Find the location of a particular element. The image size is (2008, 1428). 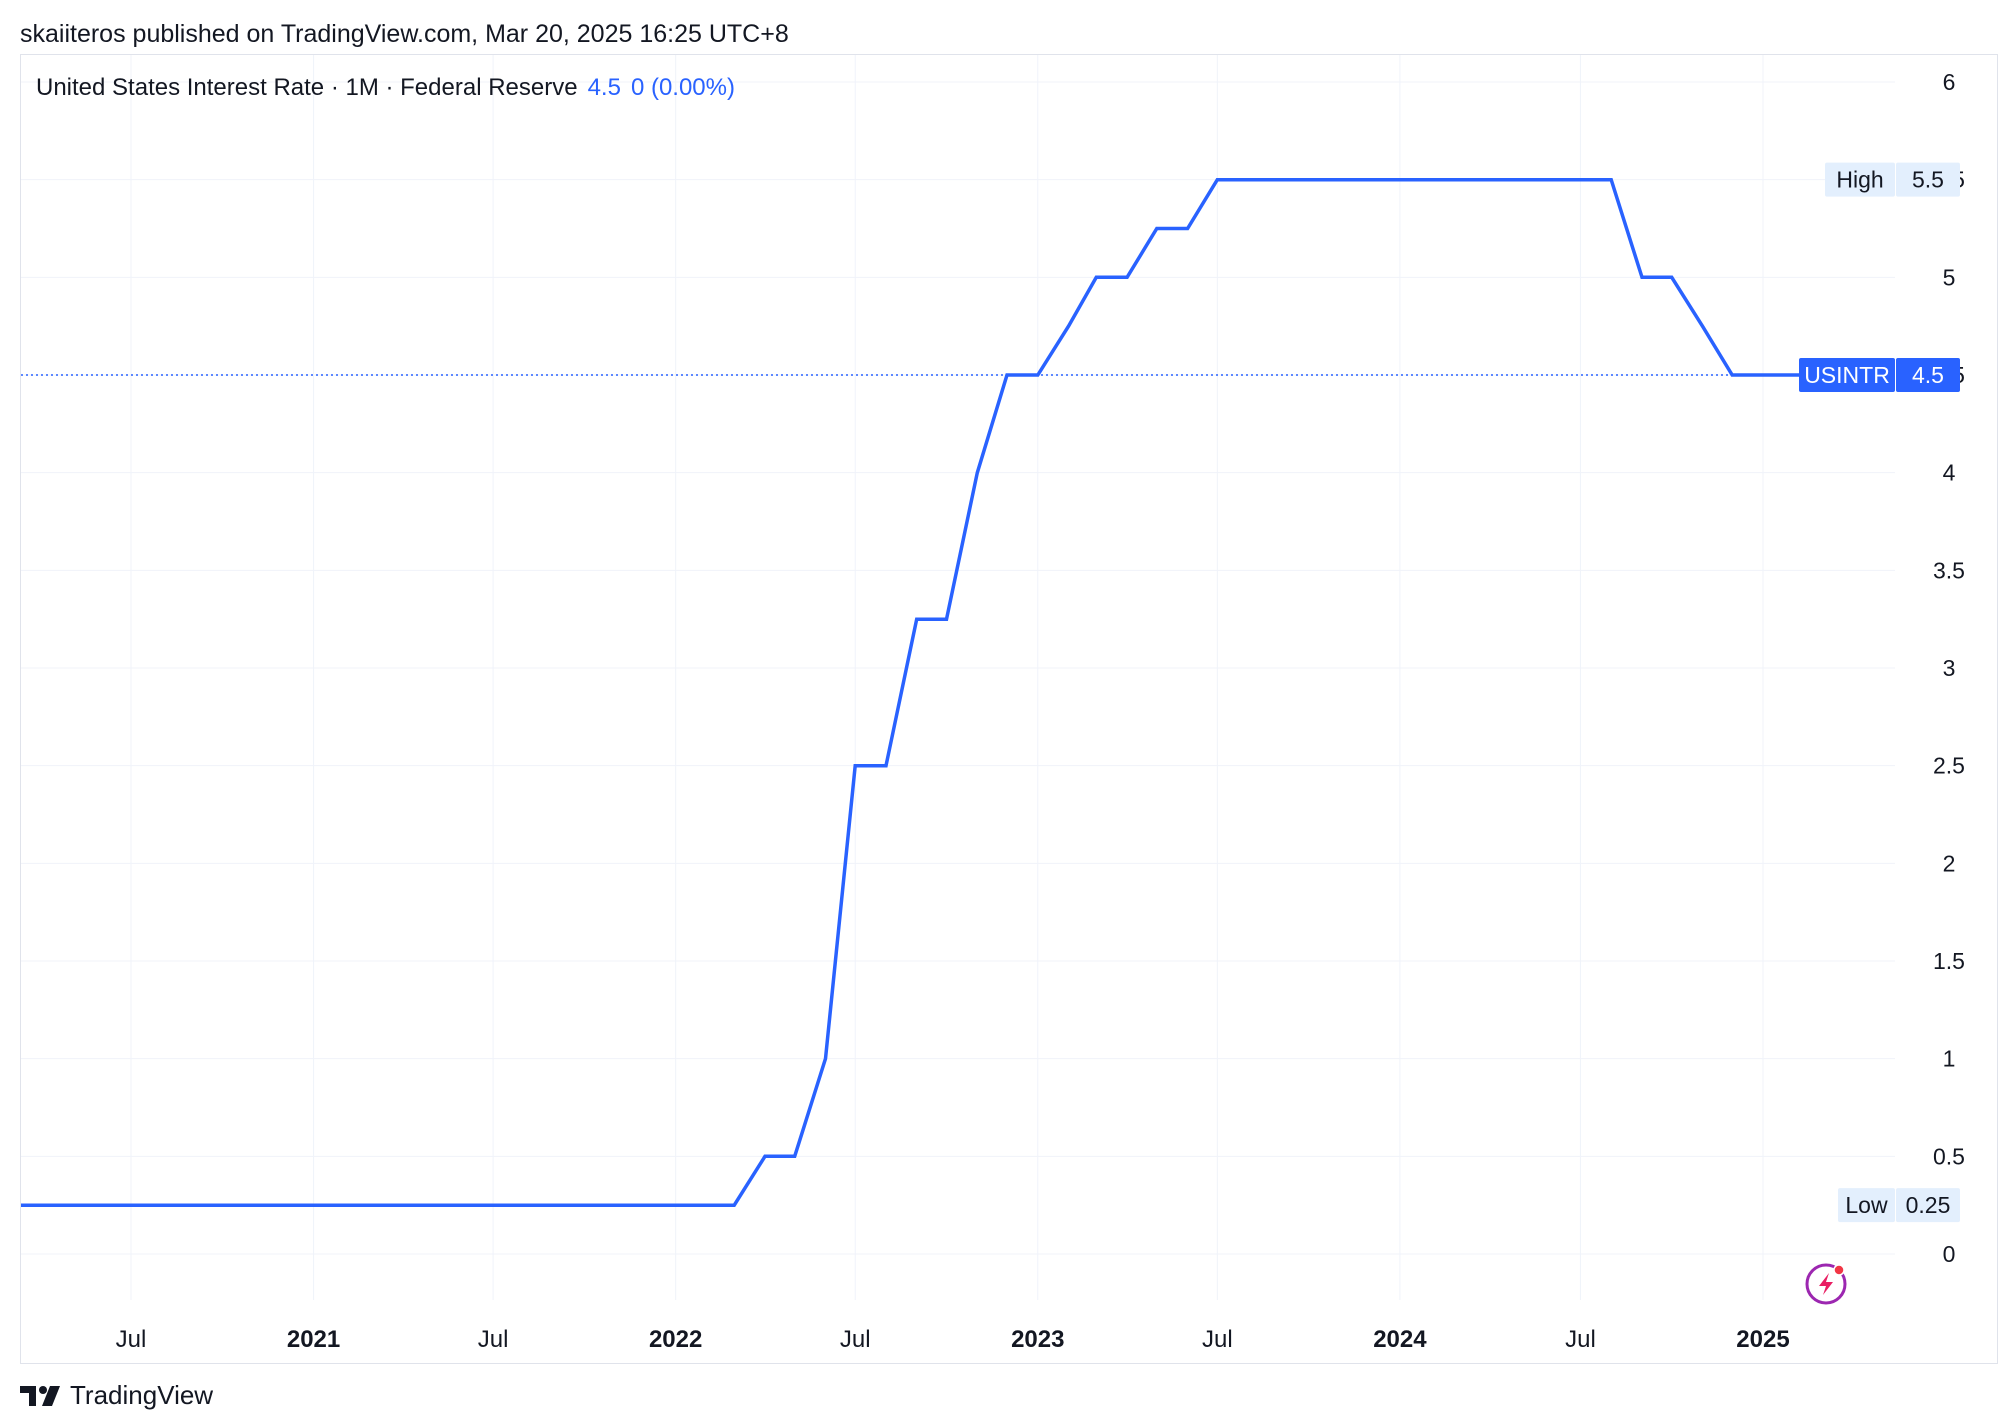

x-tick-label: 2022 is located at coordinates (675, 1339).